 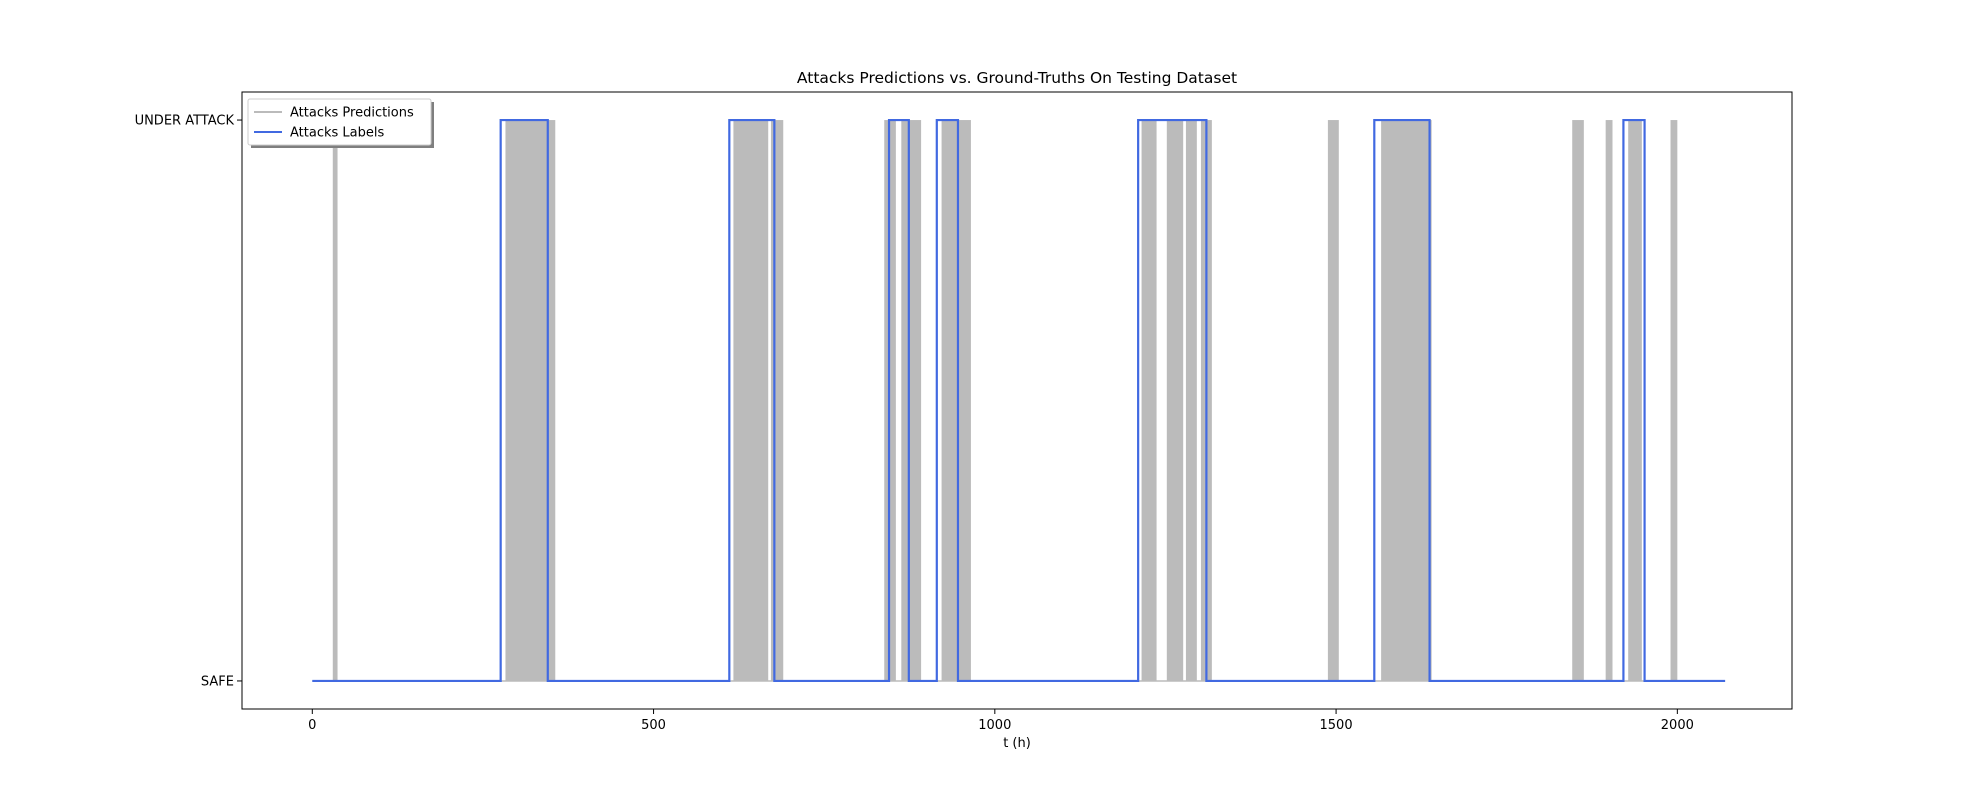 I want to click on x-ticks: 0 500 1000 1500 2000, so click(x=1001, y=721).